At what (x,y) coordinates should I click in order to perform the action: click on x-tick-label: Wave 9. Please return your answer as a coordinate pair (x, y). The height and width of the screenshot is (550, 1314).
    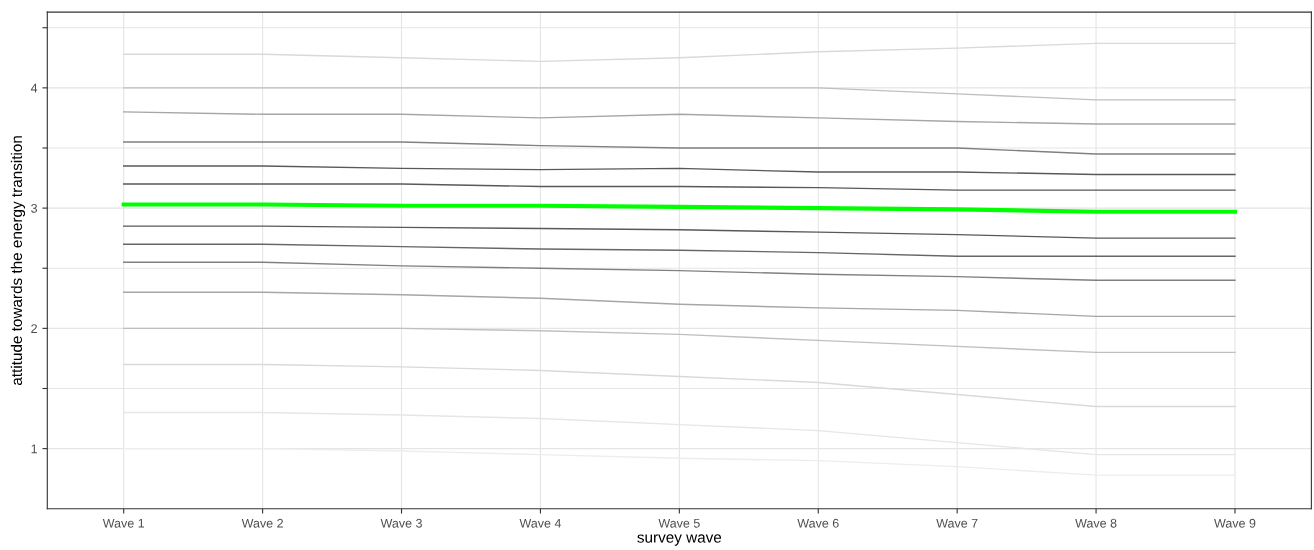
    Looking at the image, I should click on (1235, 523).